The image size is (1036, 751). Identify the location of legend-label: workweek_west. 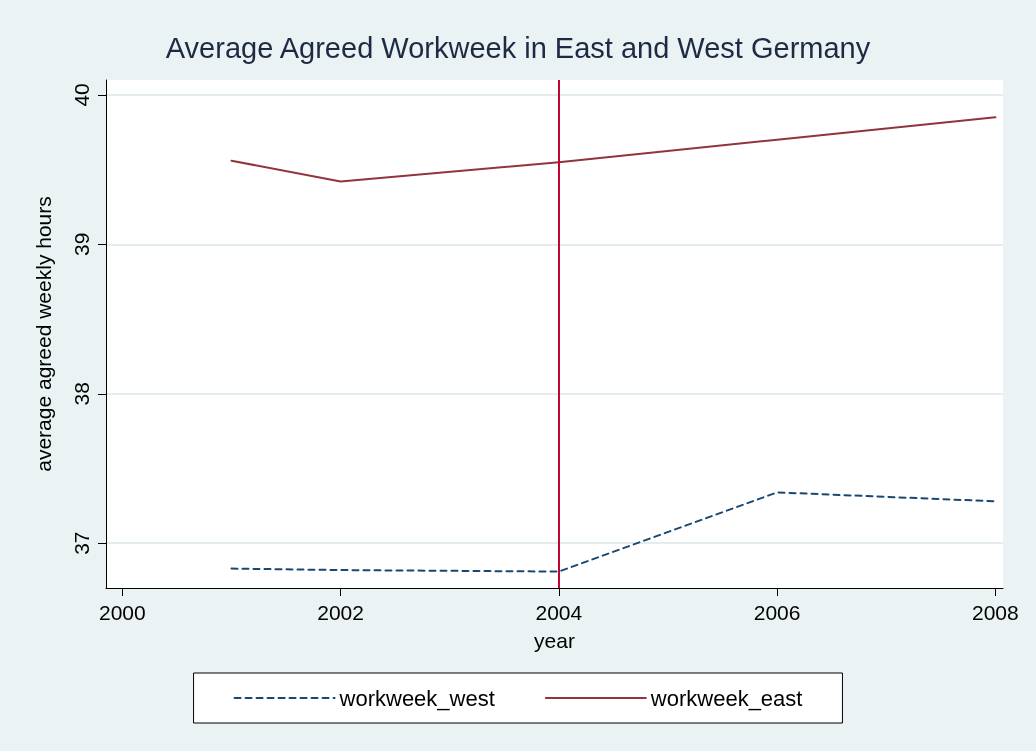
(416, 698).